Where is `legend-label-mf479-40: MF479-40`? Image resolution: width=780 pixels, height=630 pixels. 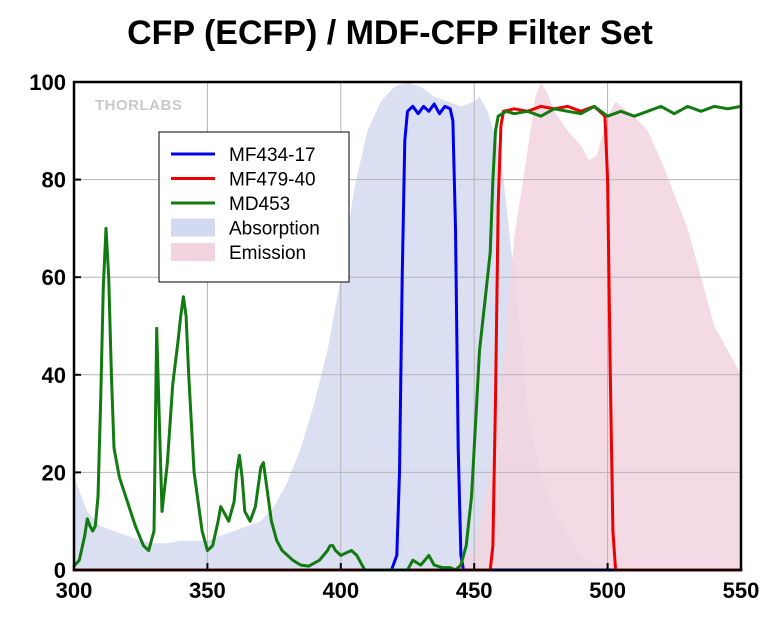
legend-label-mf479-40: MF479-40 is located at coordinates (272, 180).